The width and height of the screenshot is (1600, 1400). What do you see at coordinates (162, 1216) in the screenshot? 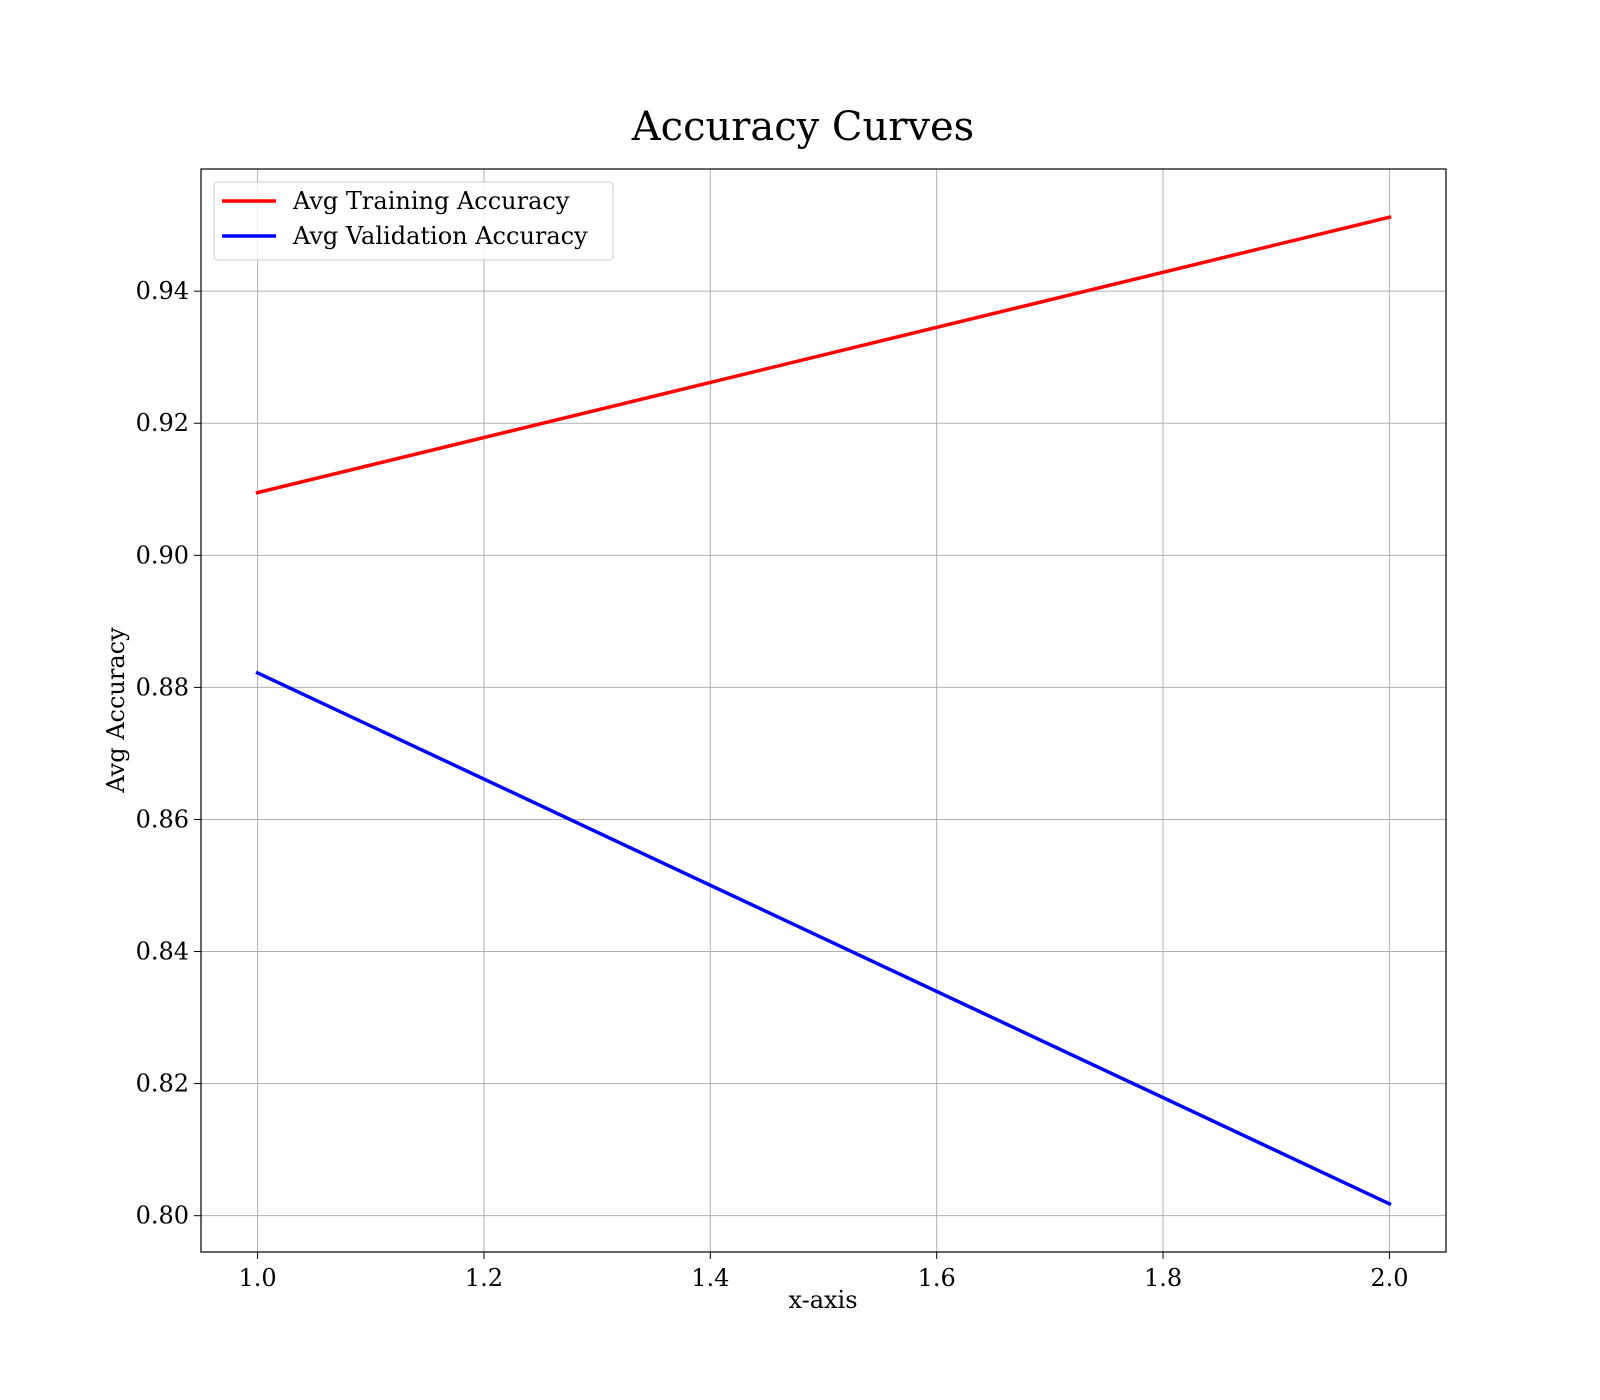
I see `y-tick-label: 0.80` at bounding box center [162, 1216].